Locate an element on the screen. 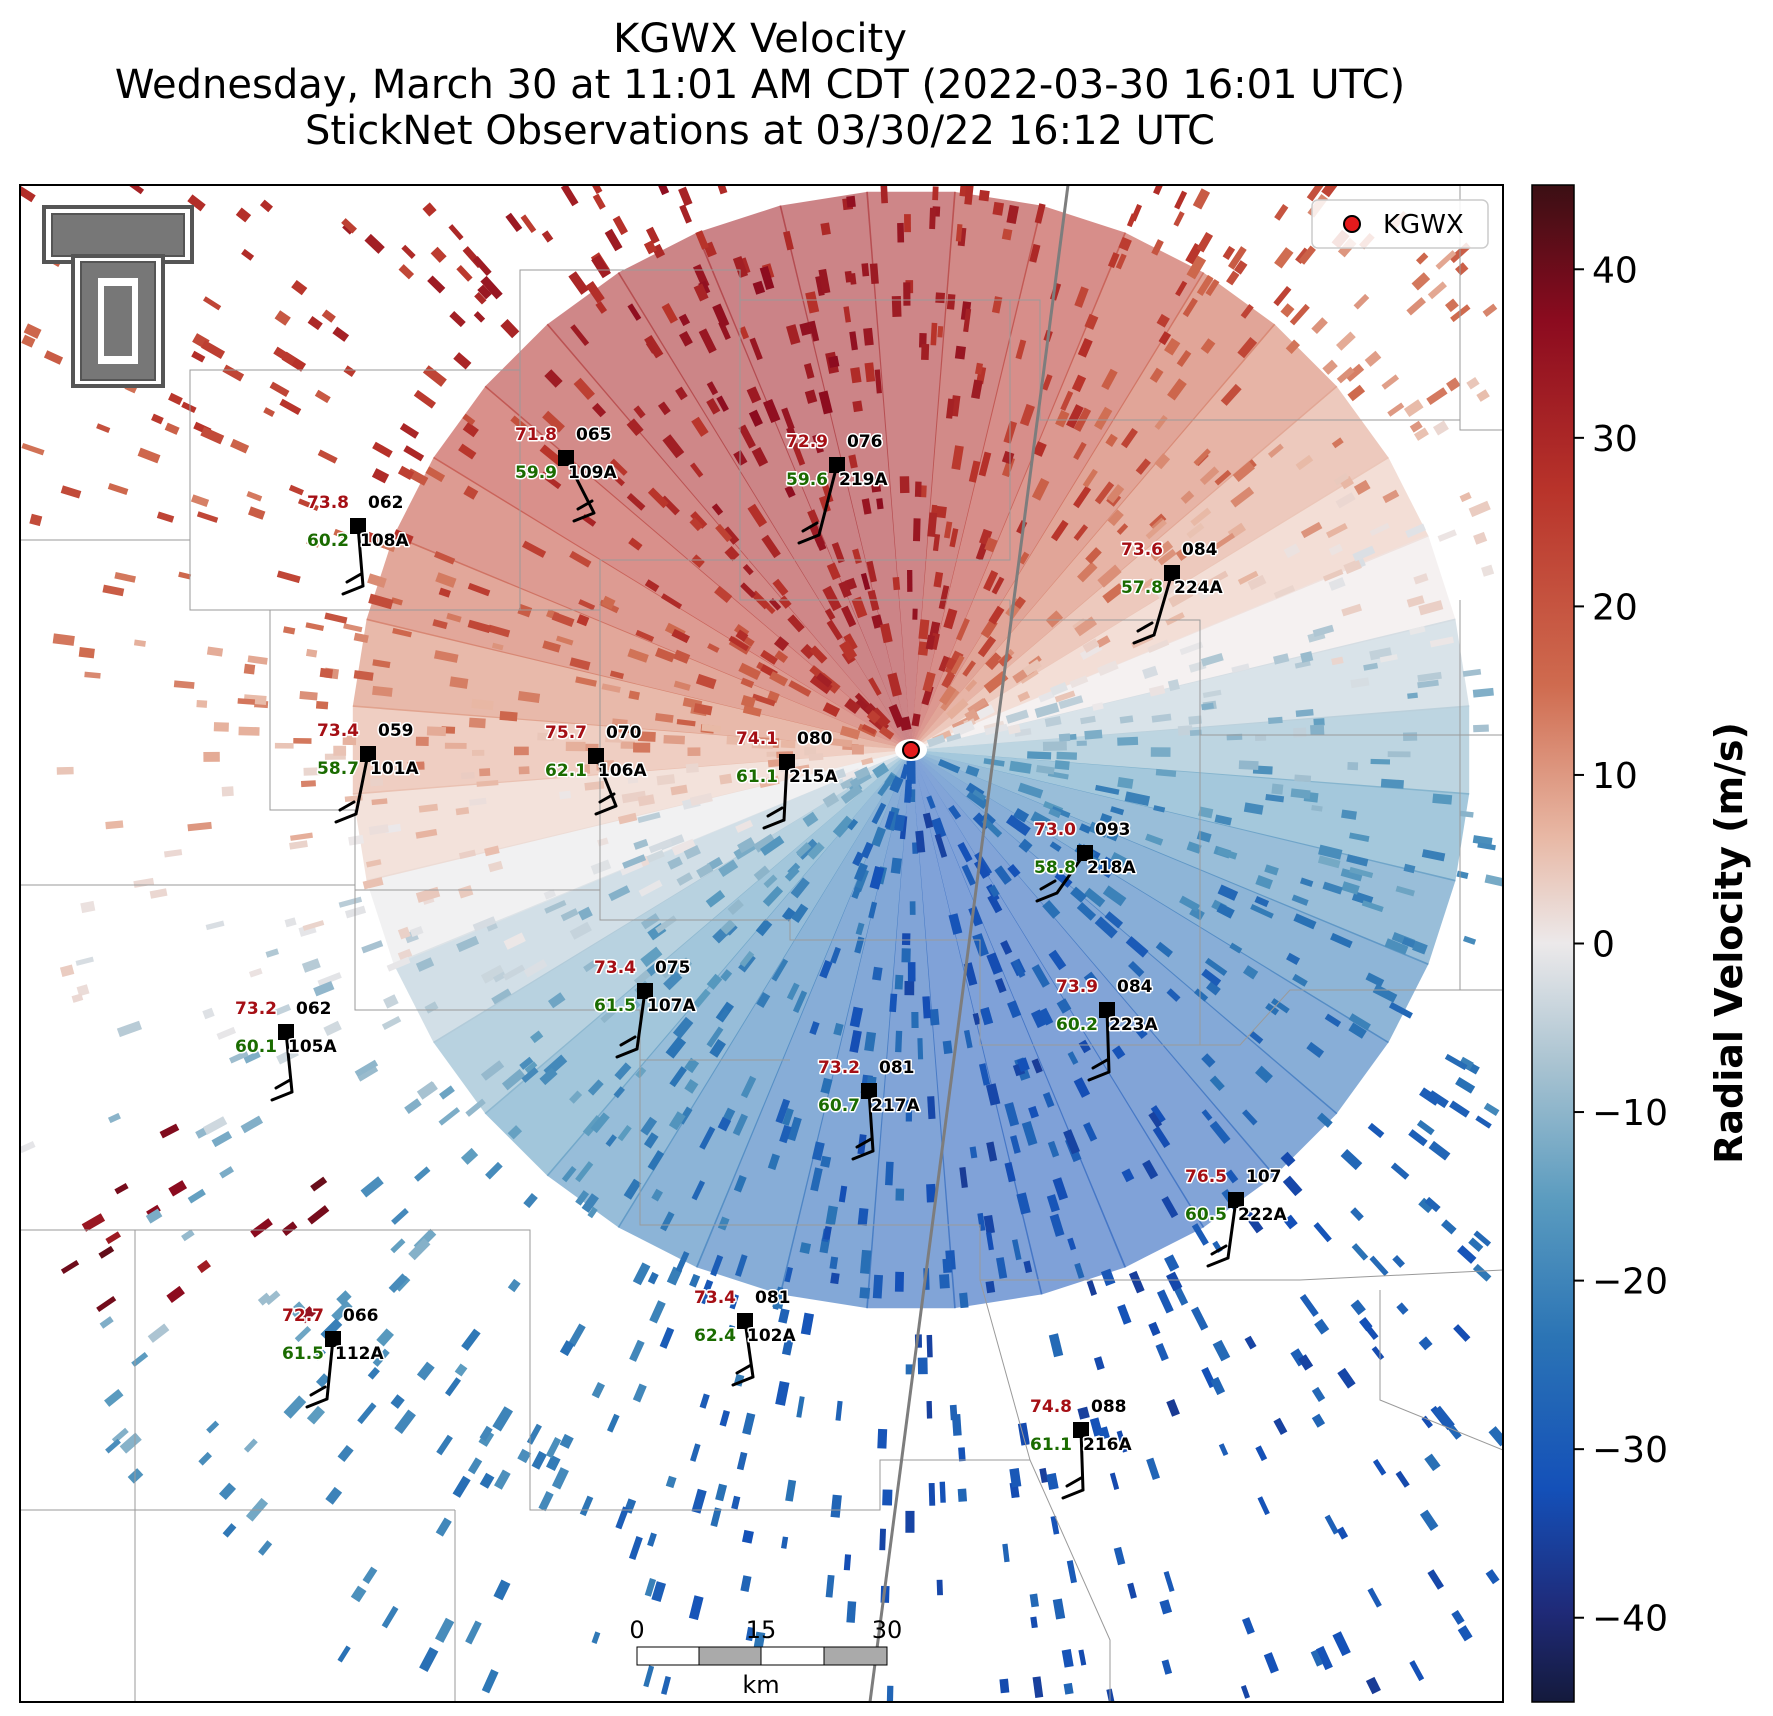 The height and width of the screenshot is (1716, 1773). station-215A: 74.1 61.1 080 215A is located at coordinates (787, 779).